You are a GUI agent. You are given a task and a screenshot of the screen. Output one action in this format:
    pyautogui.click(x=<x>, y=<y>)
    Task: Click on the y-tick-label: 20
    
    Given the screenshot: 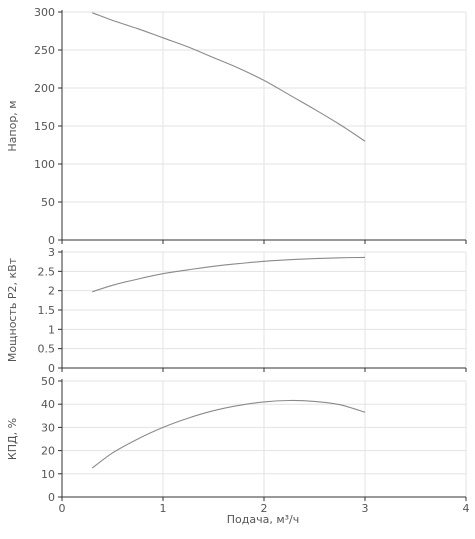 What is the action you would take?
    pyautogui.click(x=48, y=451)
    